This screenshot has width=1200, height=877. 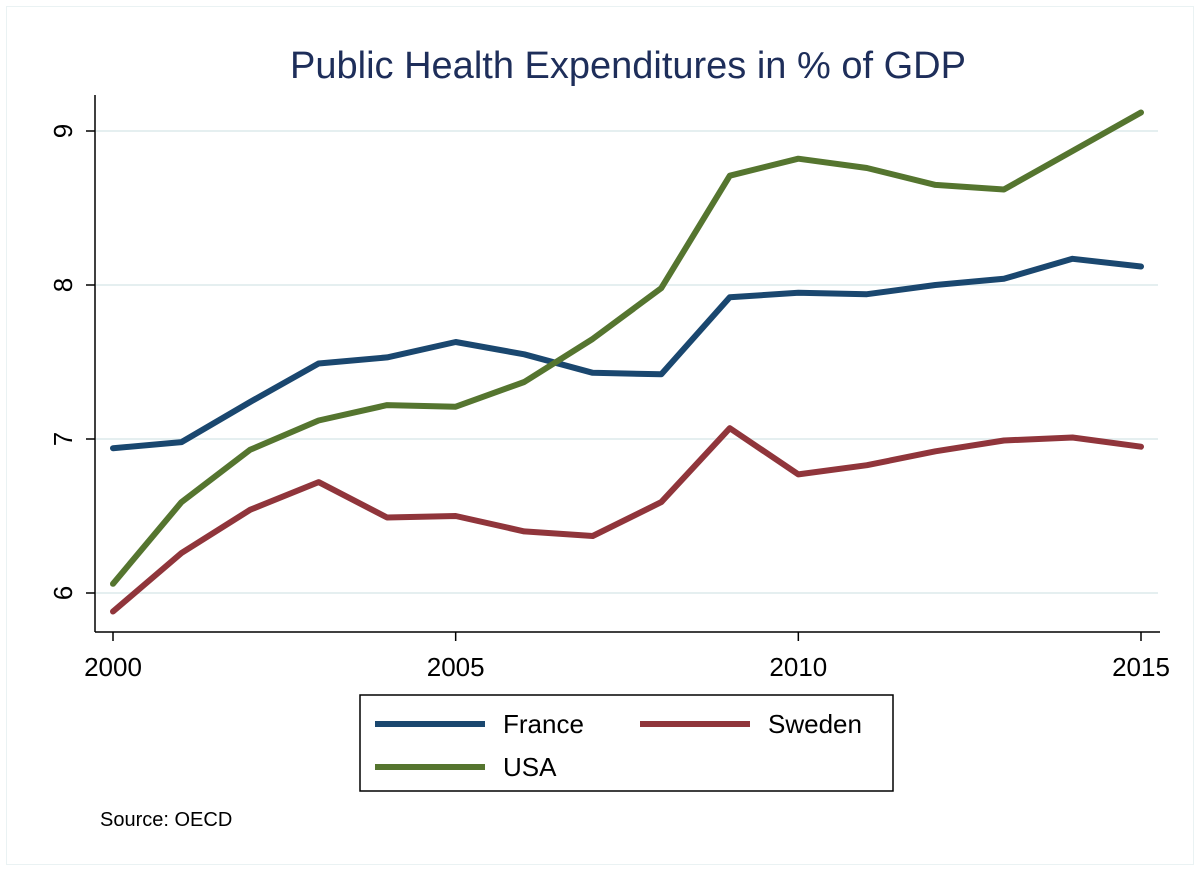 What do you see at coordinates (63, 593) in the screenshot?
I see `y-tick-label: 6` at bounding box center [63, 593].